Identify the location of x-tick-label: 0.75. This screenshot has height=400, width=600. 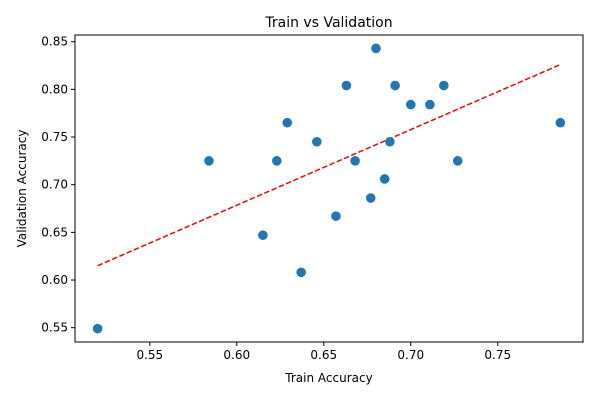
(497, 355).